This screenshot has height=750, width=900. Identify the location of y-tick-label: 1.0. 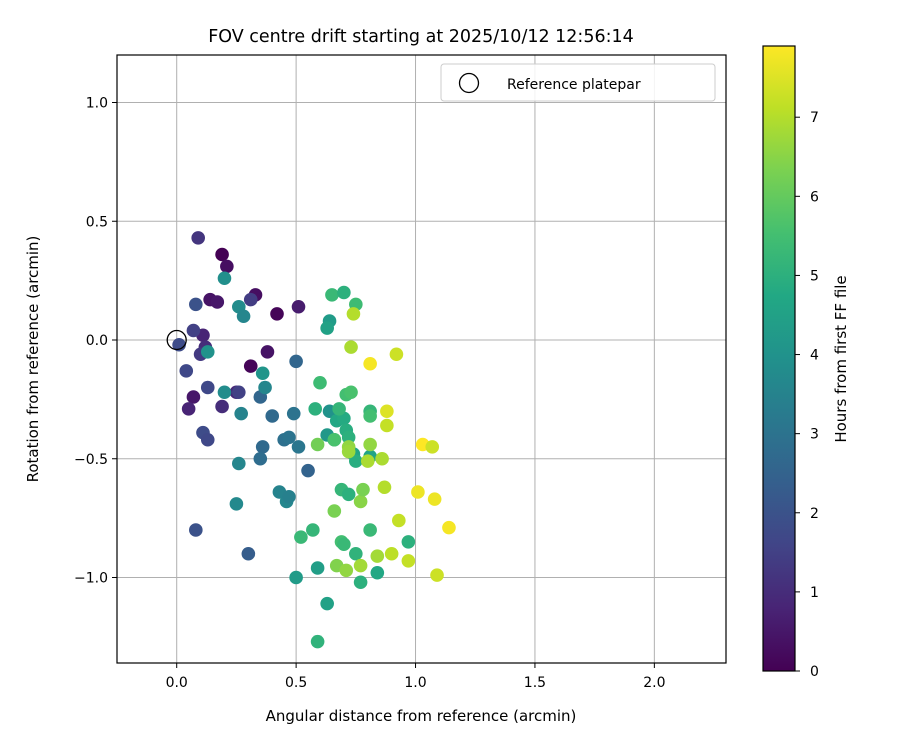
(97, 104).